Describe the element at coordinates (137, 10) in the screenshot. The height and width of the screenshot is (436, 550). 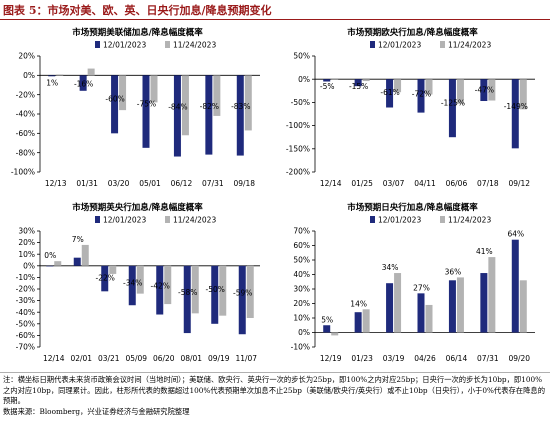
I see `figure-title: 图表 5：市场对美、欧、英、日央行加息/降息预期变化` at that location.